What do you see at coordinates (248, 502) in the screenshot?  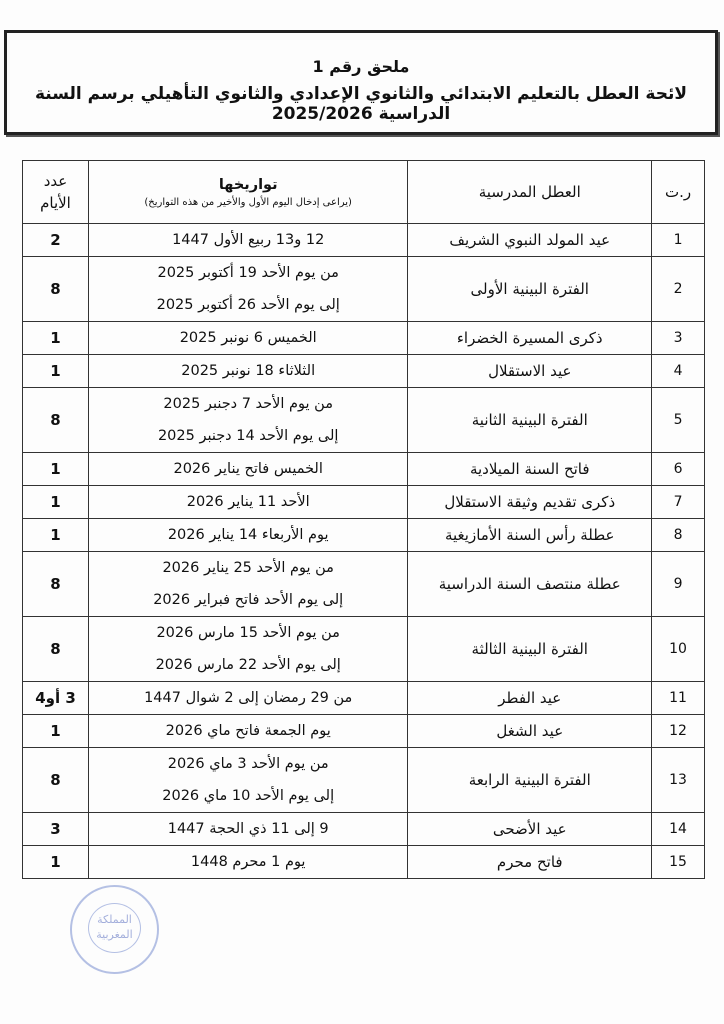 I see `holiday-dates: الأحد 11 يناير 2026` at bounding box center [248, 502].